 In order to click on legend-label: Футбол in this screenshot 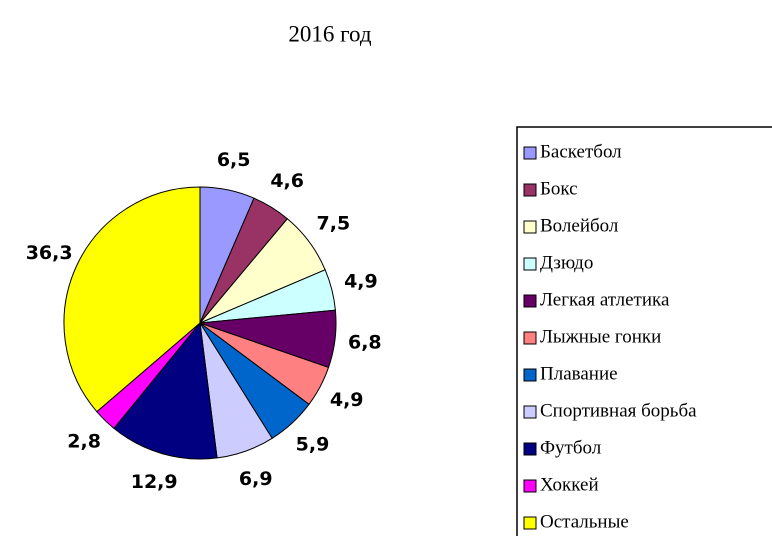, I will do `click(571, 447)`.